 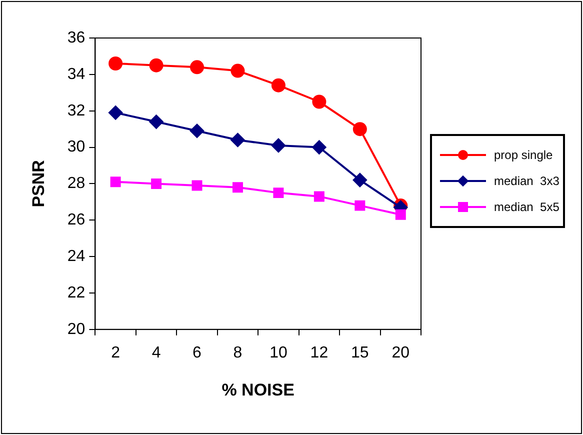 What do you see at coordinates (76, 256) in the screenshot?
I see `y-tick-label: 24` at bounding box center [76, 256].